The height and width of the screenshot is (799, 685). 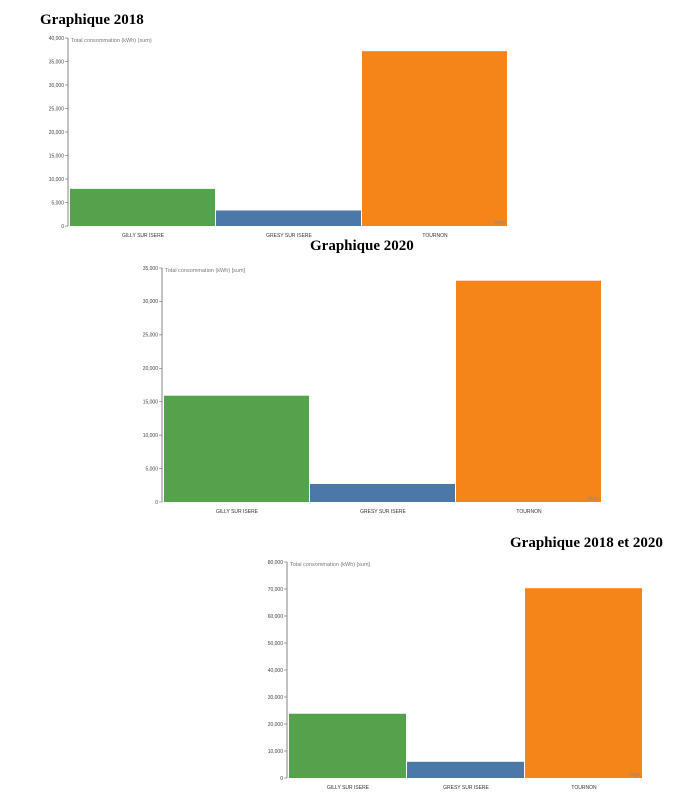 What do you see at coordinates (92, 20) in the screenshot?
I see `chart-heading-2018: Graphique 2018` at bounding box center [92, 20].